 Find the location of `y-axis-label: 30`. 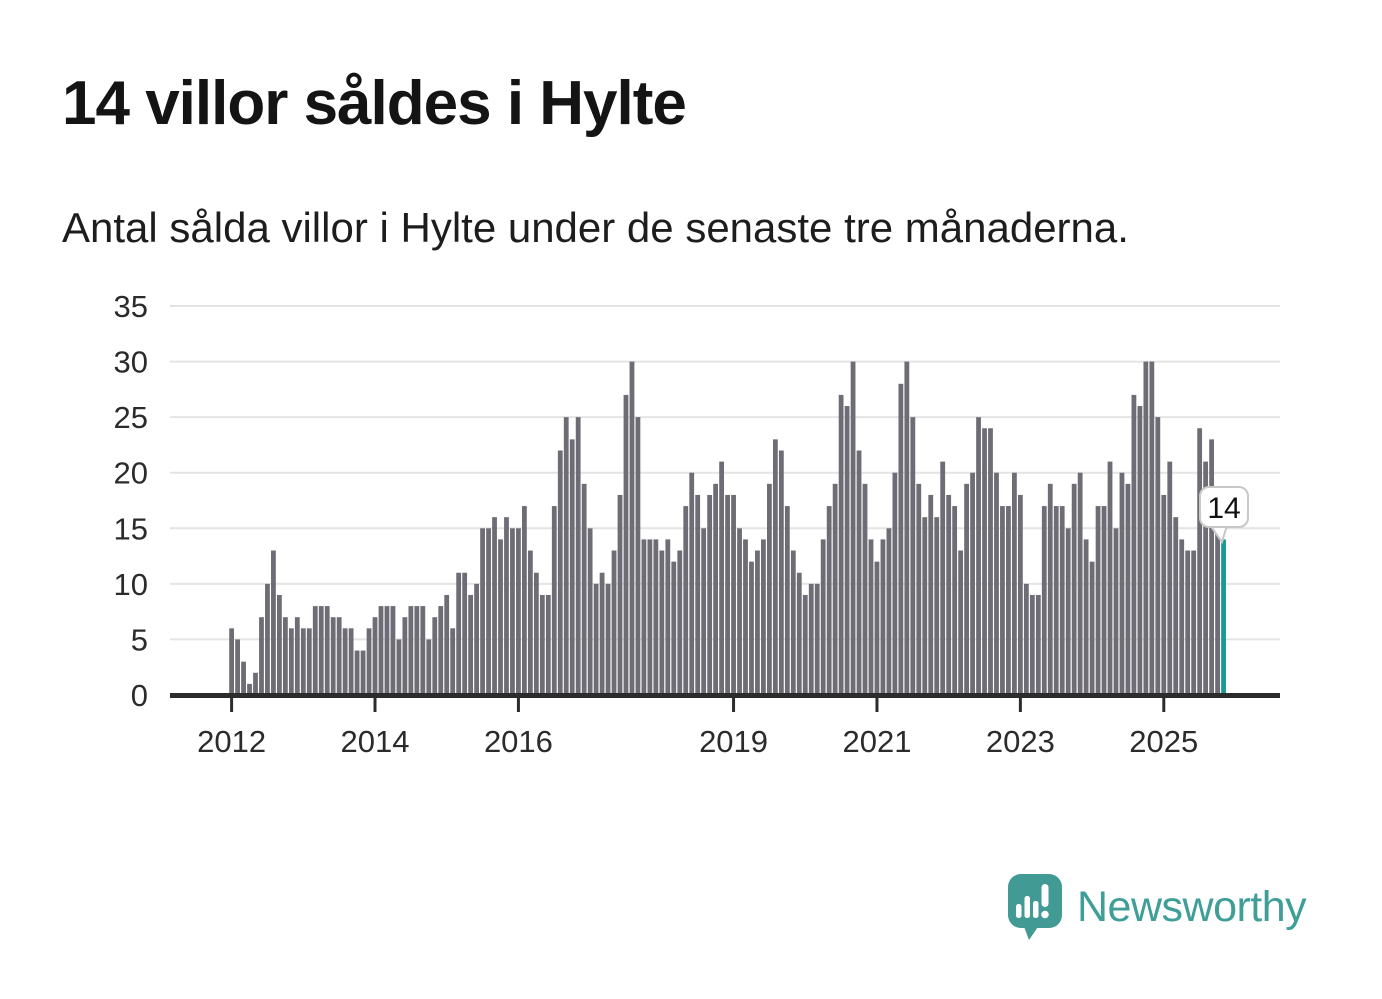

y-axis-label: 30 is located at coordinates (131, 362).